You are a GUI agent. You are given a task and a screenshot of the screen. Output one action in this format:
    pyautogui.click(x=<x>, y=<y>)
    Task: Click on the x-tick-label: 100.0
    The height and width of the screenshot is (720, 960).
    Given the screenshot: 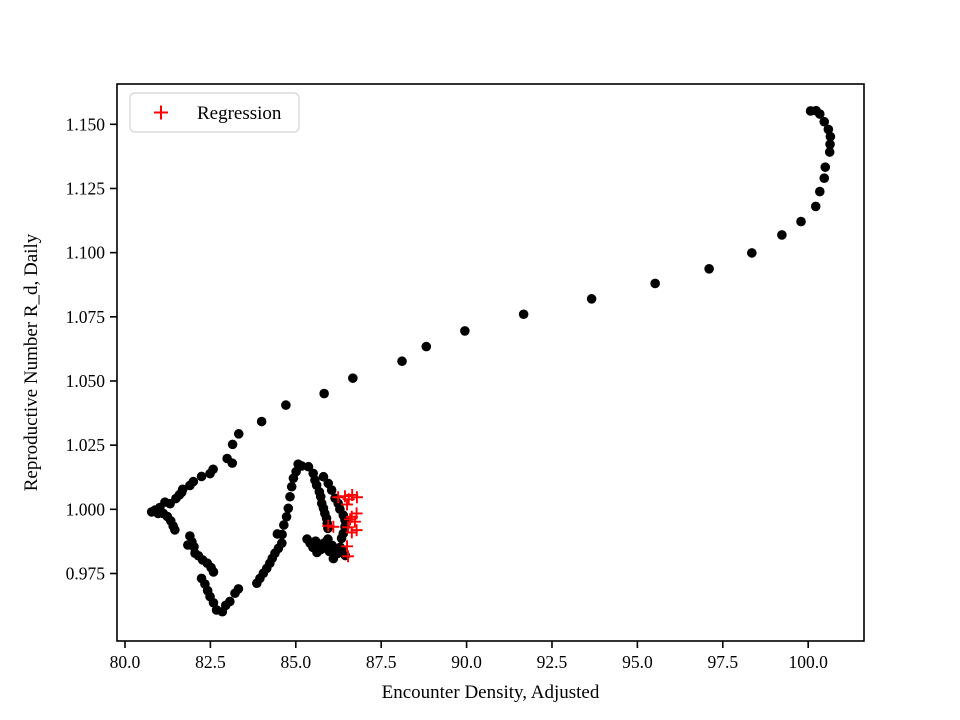 What is the action you would take?
    pyautogui.click(x=808, y=662)
    